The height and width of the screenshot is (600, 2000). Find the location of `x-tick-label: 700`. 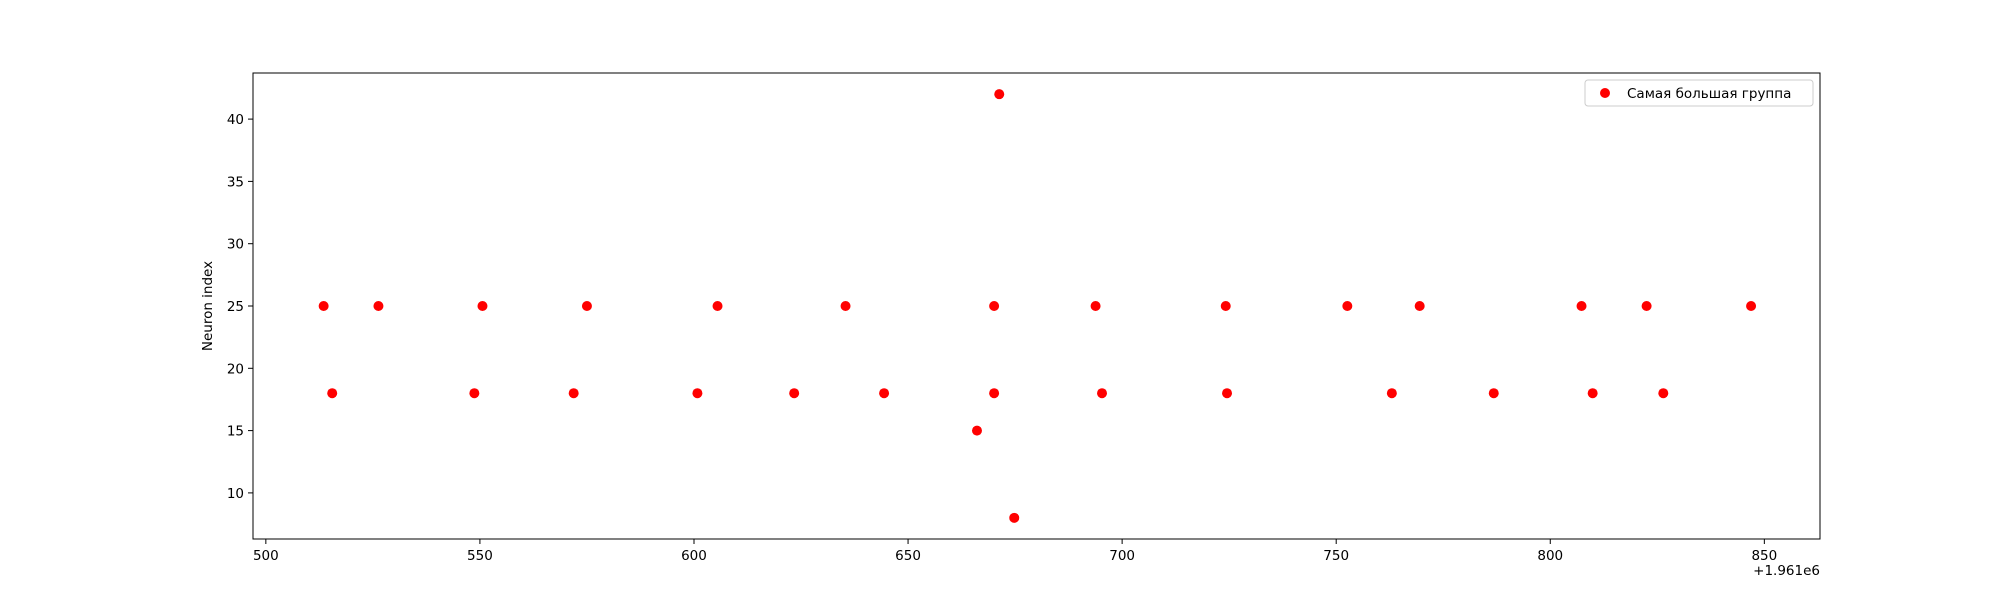

x-tick-label: 700 is located at coordinates (1122, 556).